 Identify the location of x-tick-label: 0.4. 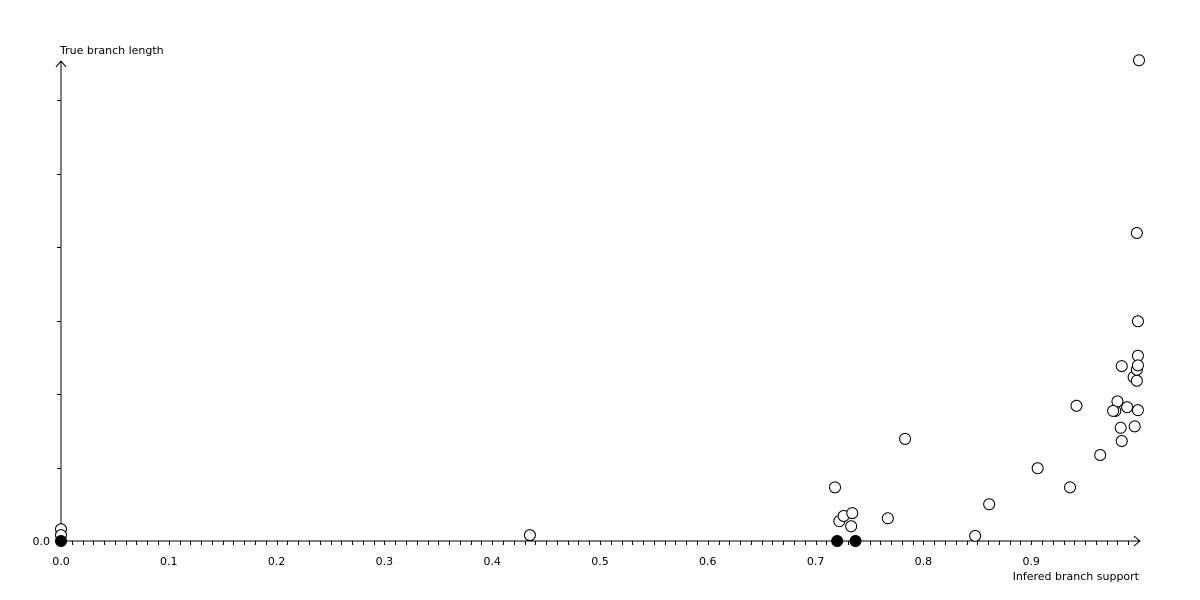
(492, 561).